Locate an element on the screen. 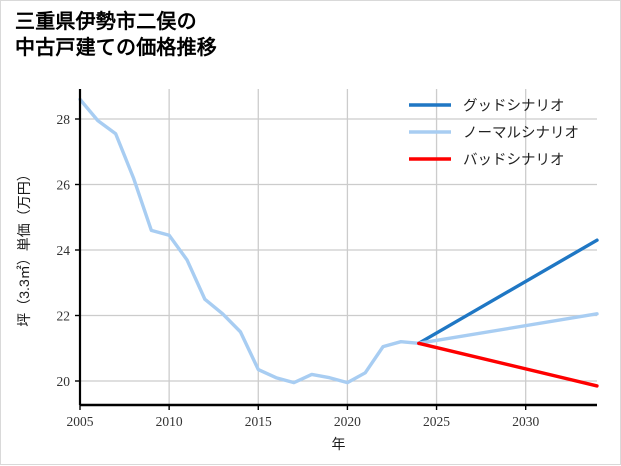  x-tick-label: 2015 is located at coordinates (258, 421).